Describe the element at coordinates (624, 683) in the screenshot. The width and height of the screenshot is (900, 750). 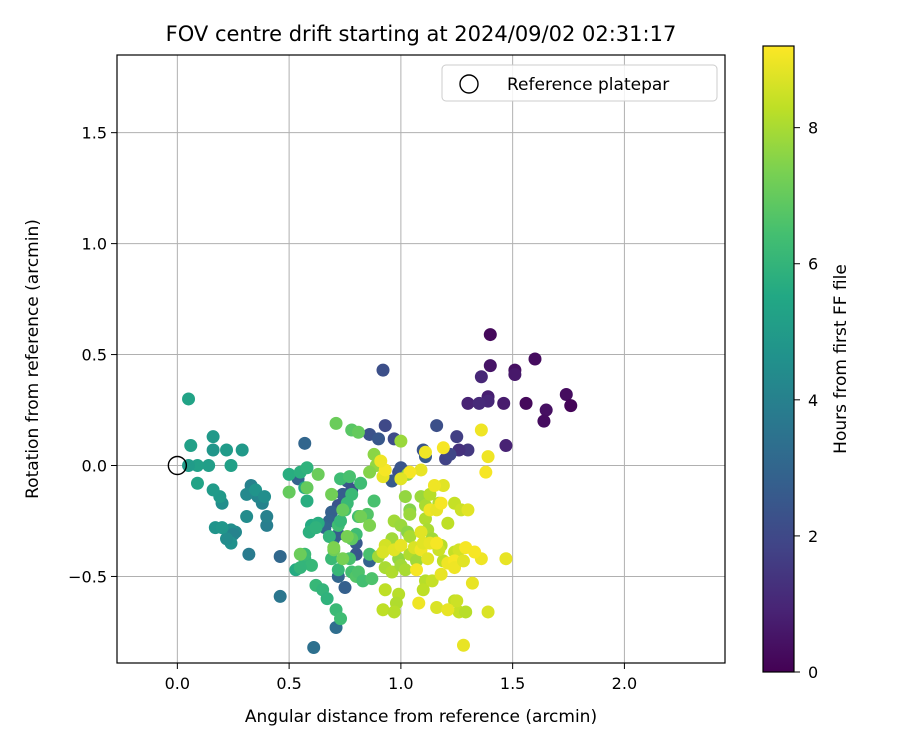
I see `x-tick-label: 2.0` at that location.